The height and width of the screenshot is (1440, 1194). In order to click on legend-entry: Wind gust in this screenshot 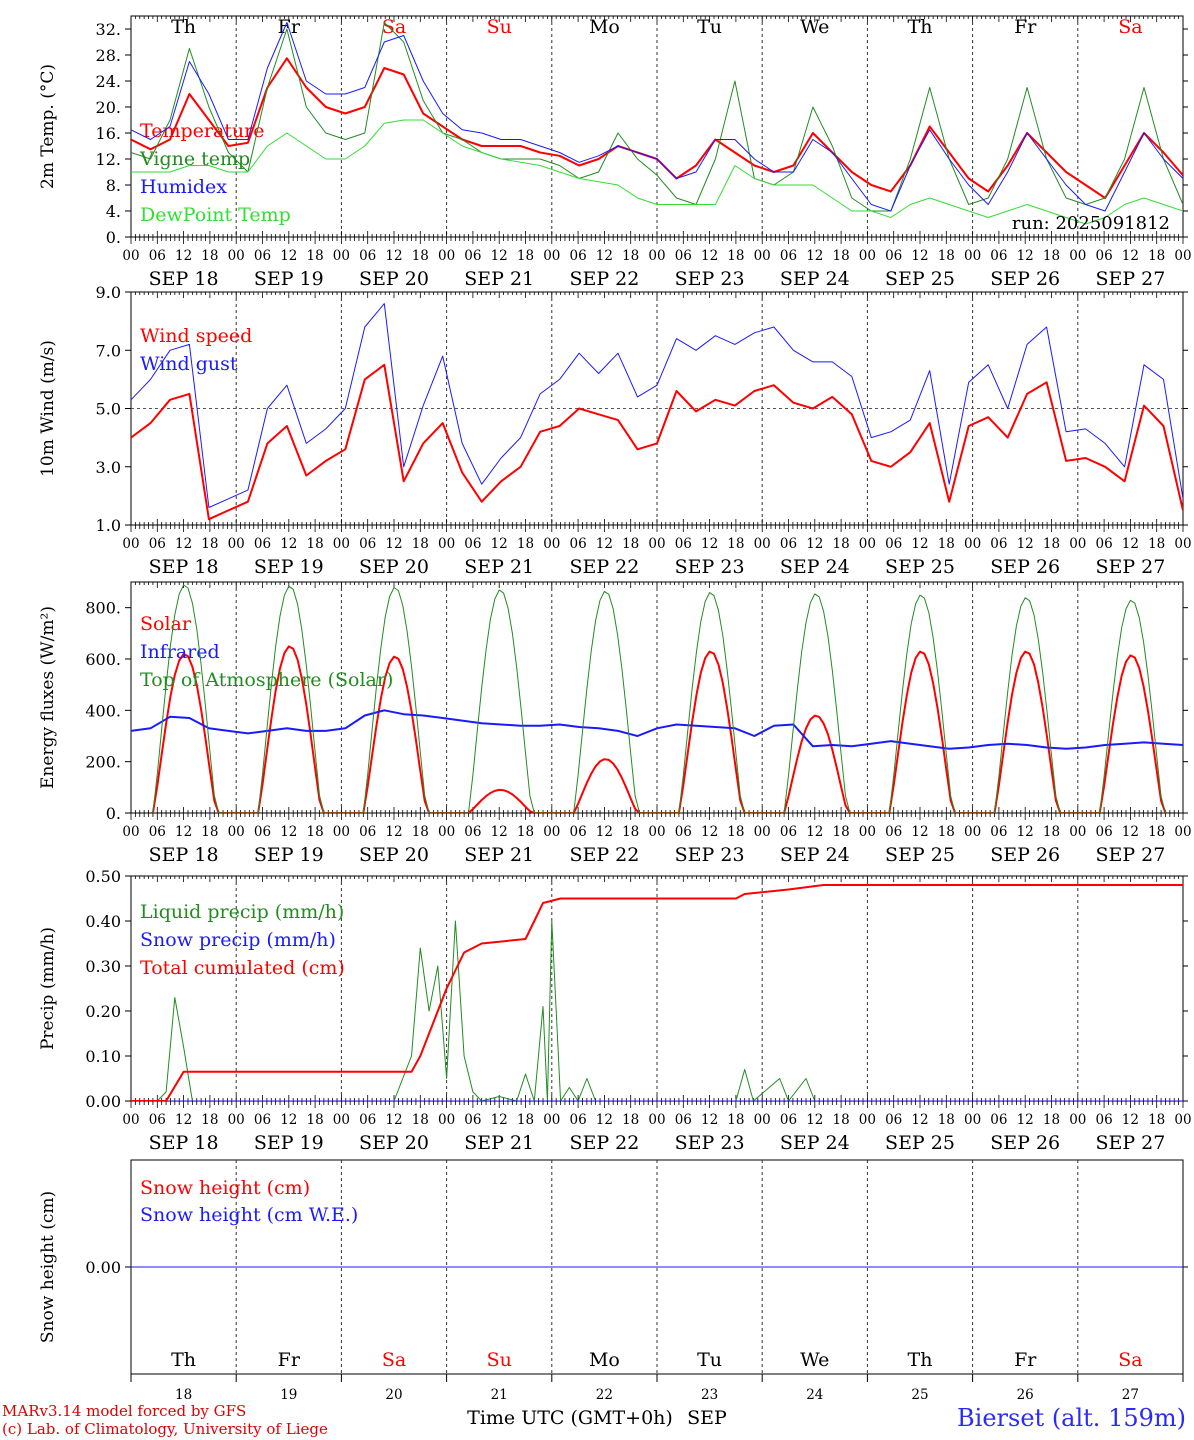, I will do `click(189, 364)`.